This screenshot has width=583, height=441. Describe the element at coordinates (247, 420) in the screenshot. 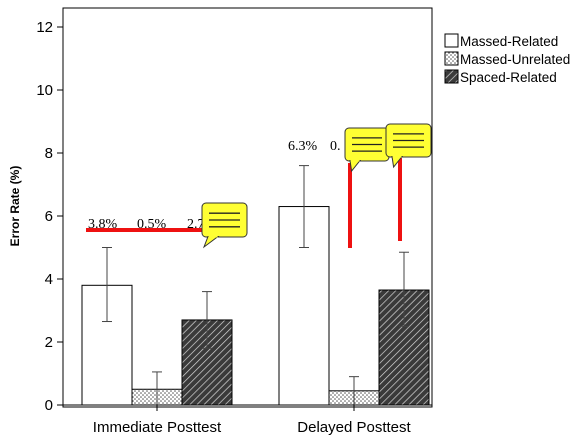

I see `x-axis: Immediate Posttest Delayed Posttest` at that location.